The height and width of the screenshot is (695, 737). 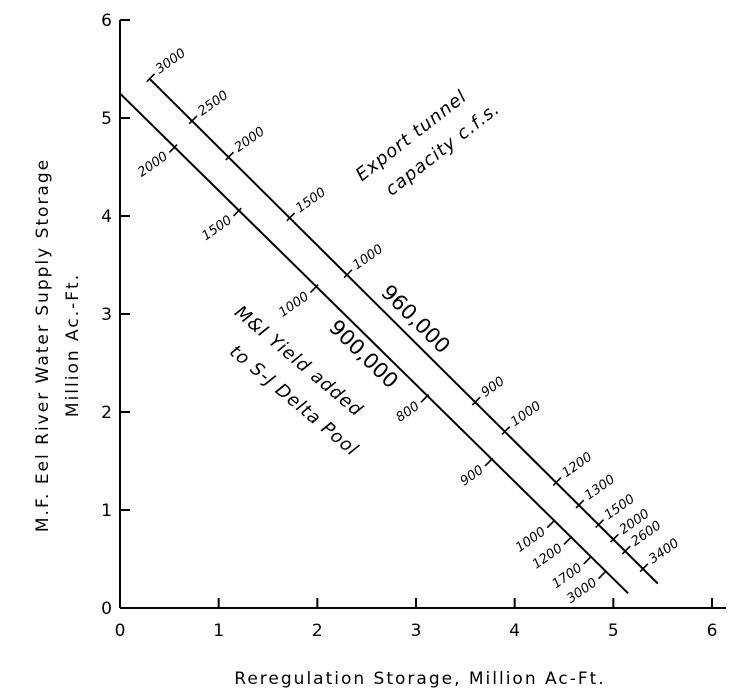 I want to click on x-tick-label: 5, so click(x=613, y=631).